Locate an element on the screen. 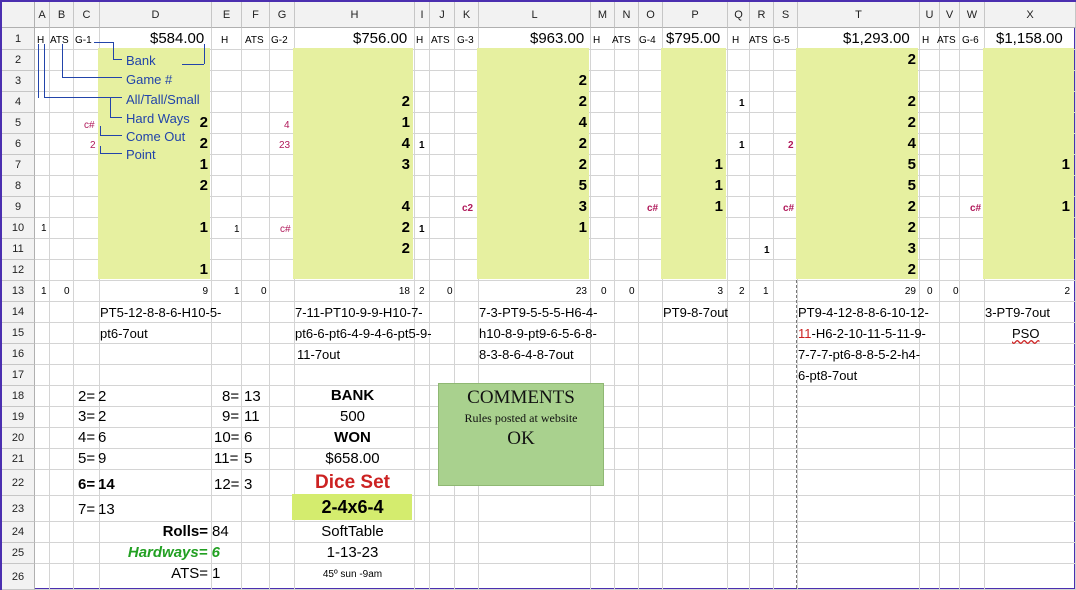 The image size is (1076, 590). column-header: B is located at coordinates (62, 15).